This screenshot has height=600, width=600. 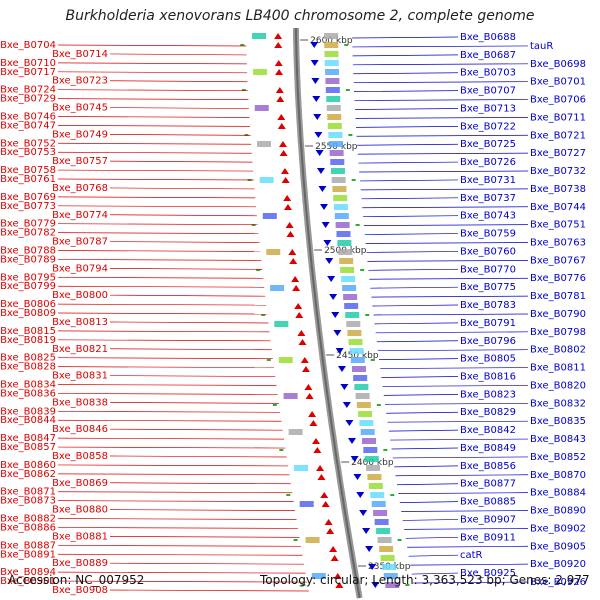 What do you see at coordinates (558, 582) in the screenshot?
I see `right-gene-label: Bxe_B0926` at bounding box center [558, 582].